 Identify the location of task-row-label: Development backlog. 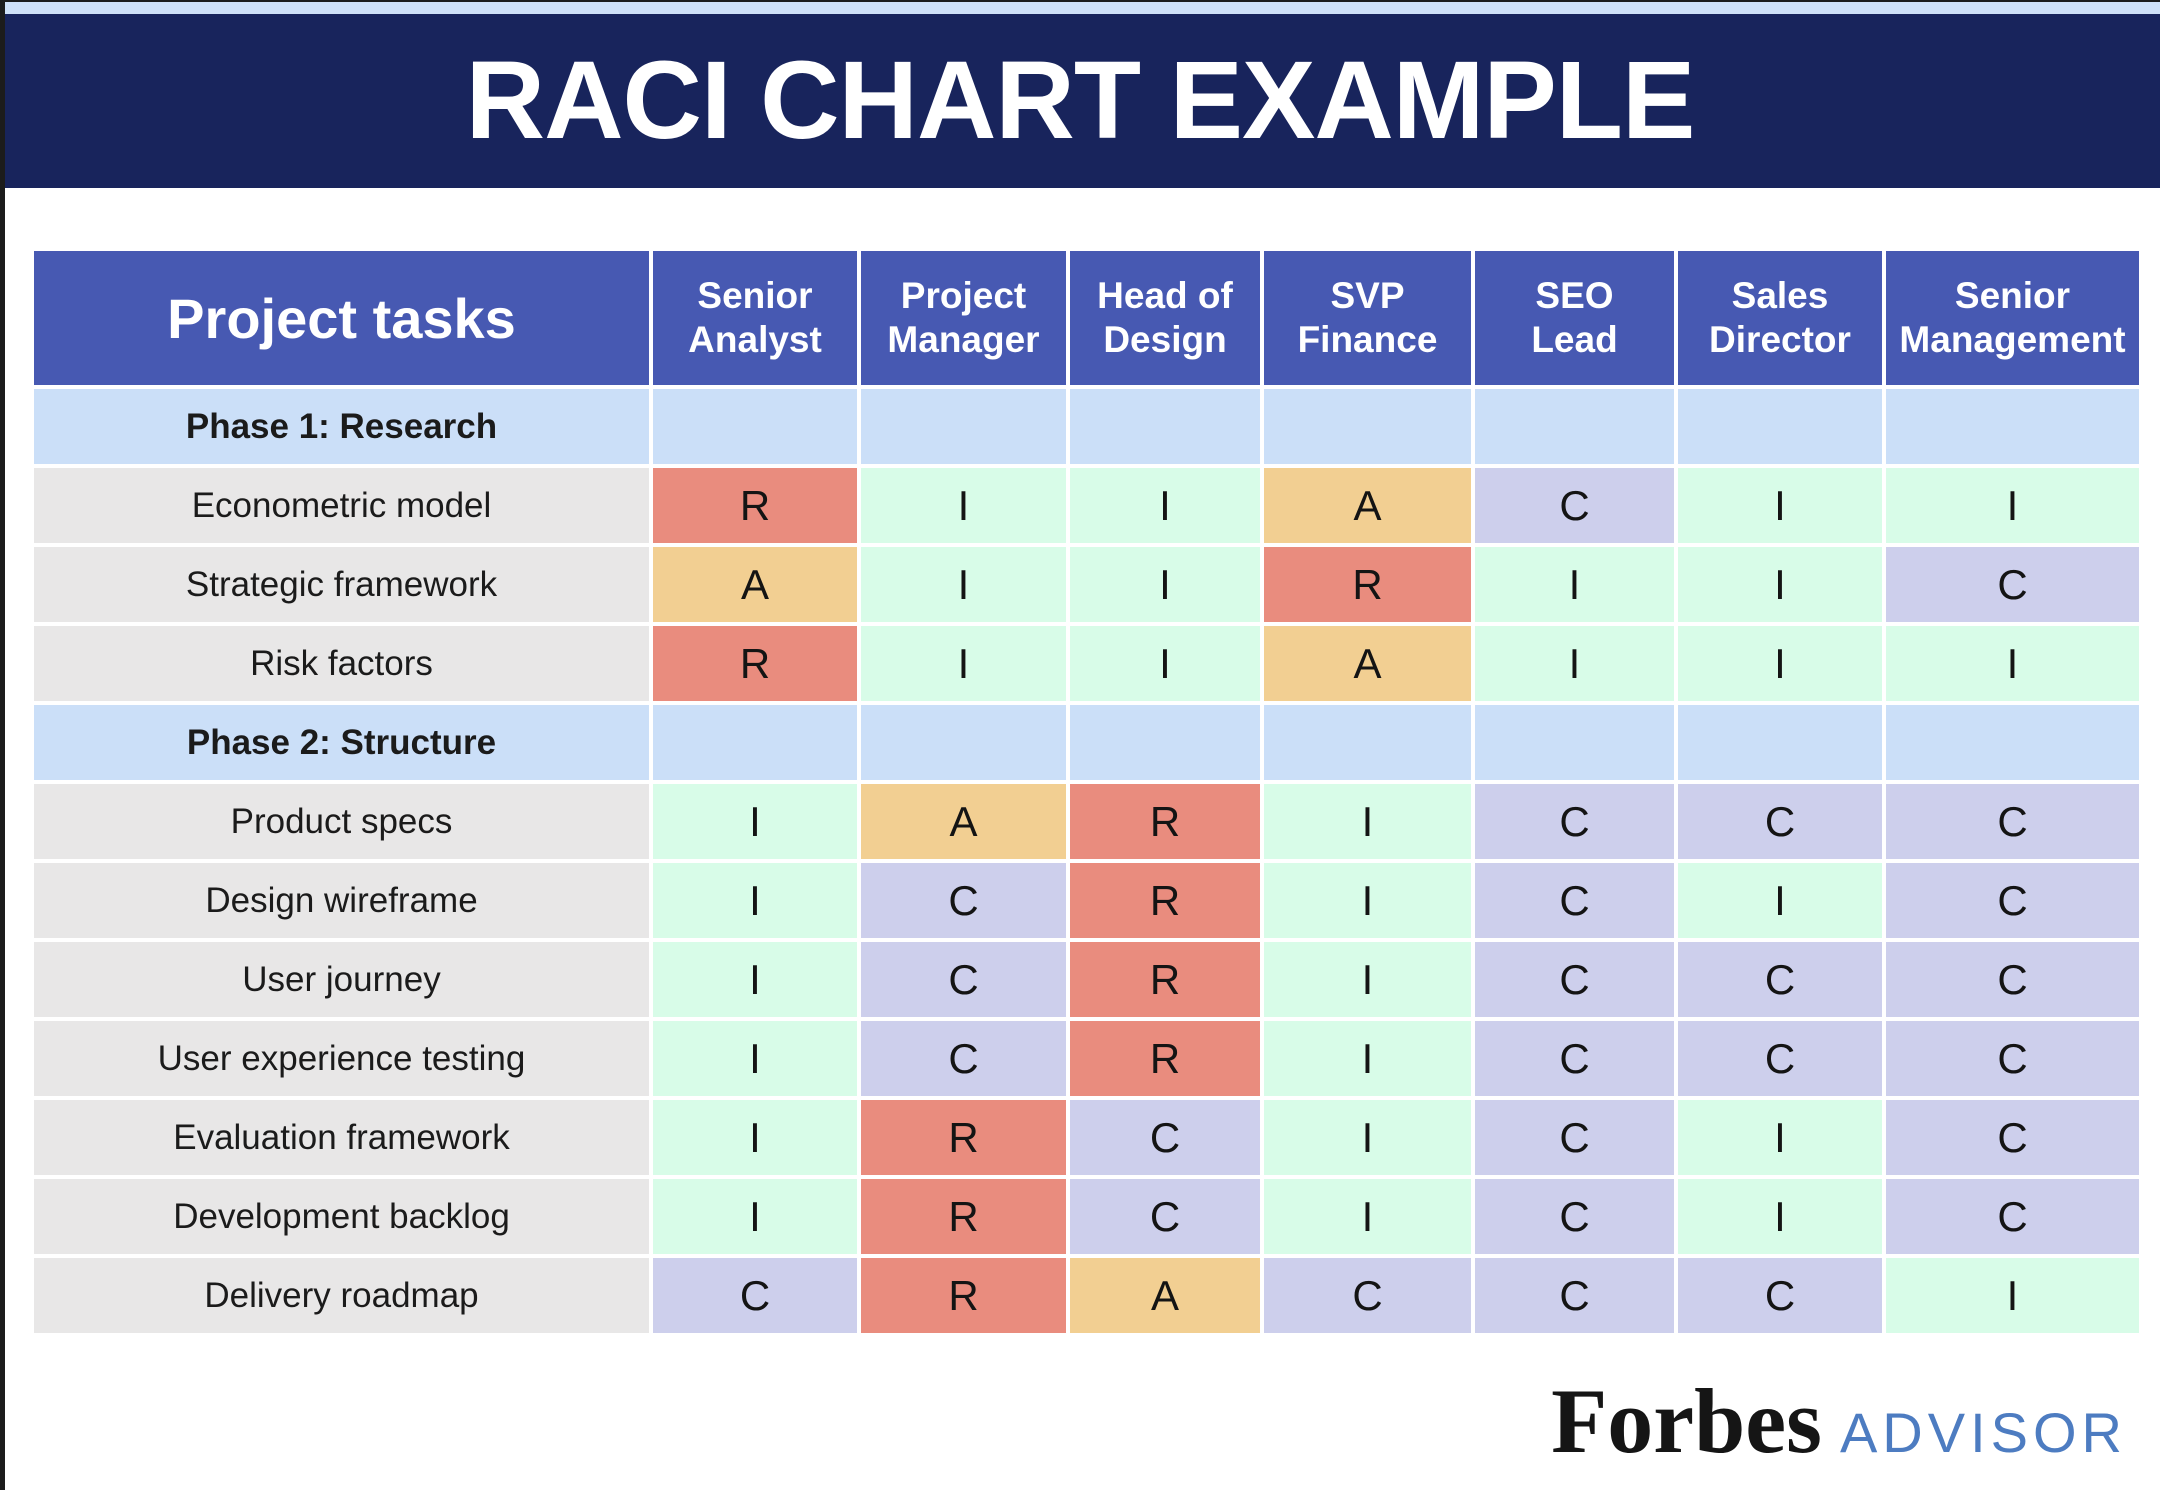
(341, 1216).